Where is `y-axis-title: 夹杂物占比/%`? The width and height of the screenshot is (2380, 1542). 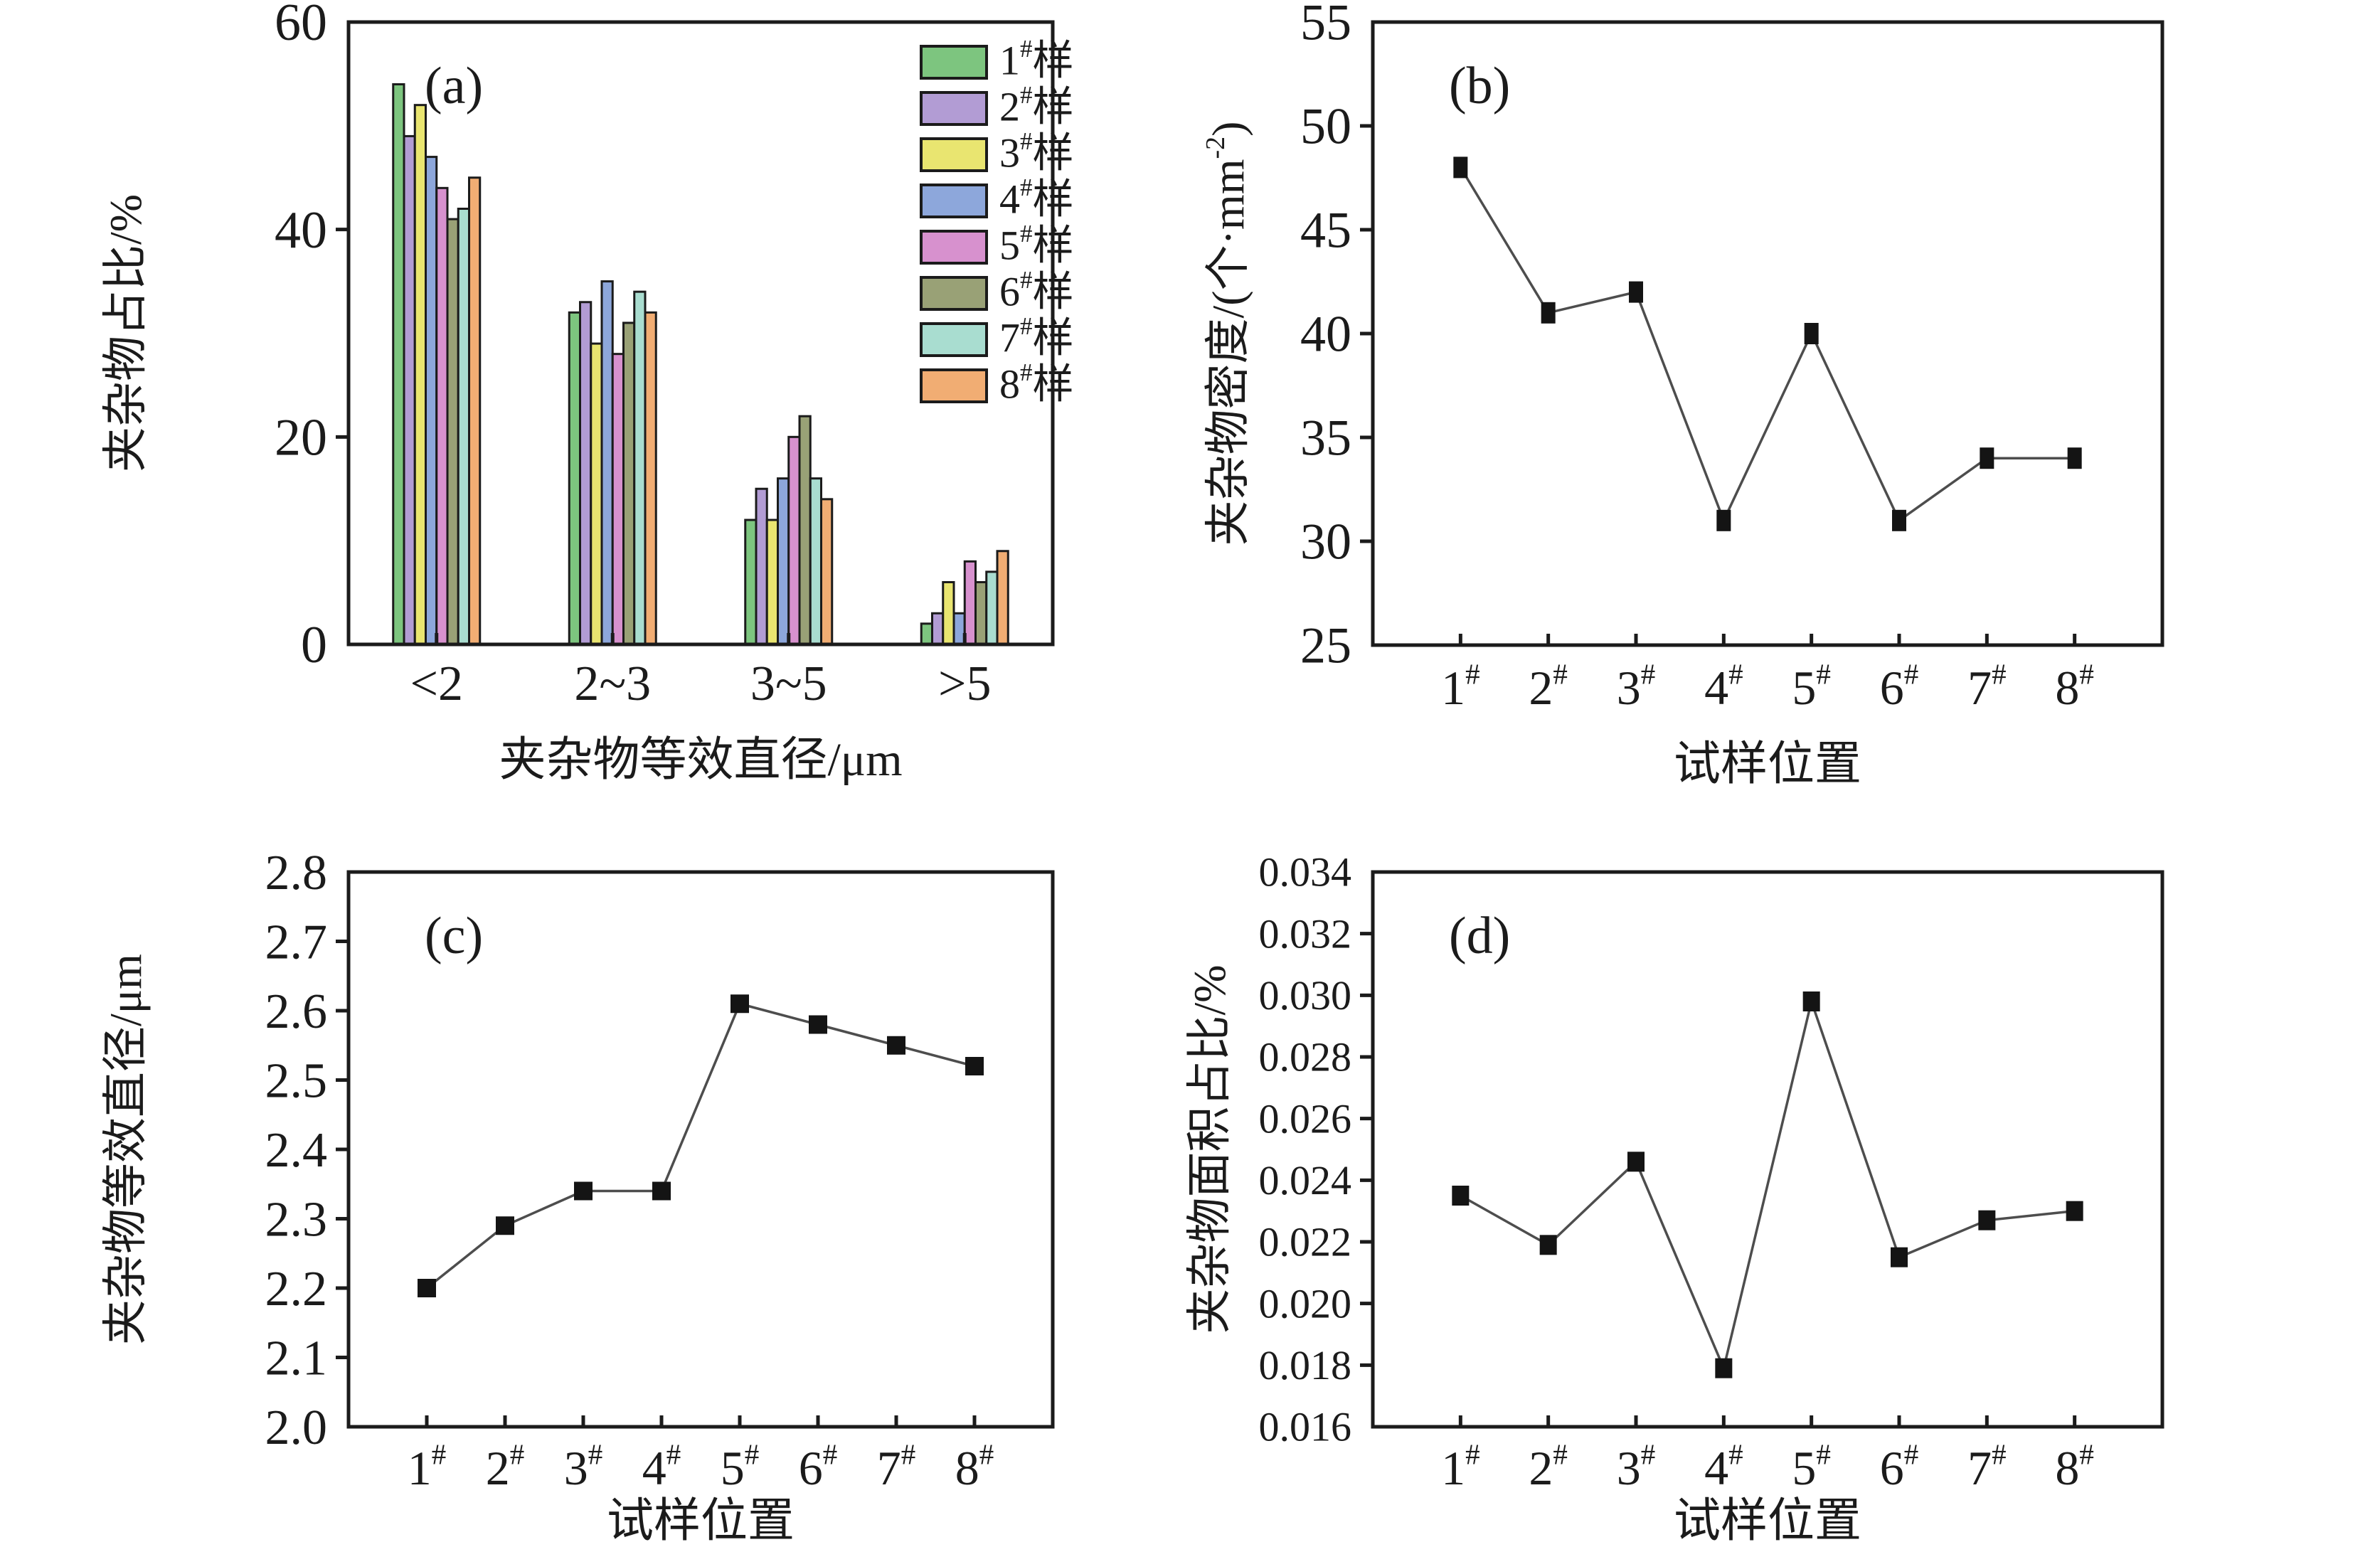
y-axis-title: 夹杂物占比/% is located at coordinates (125, 333).